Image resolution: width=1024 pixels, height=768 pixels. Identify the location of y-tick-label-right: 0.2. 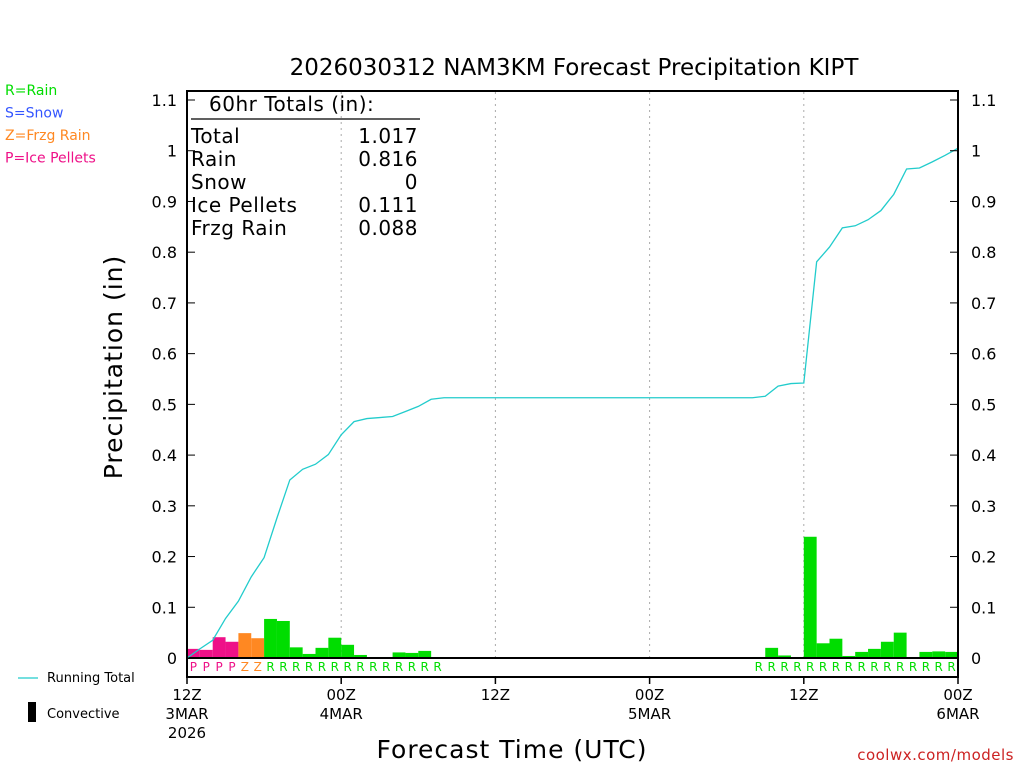
(983, 557).